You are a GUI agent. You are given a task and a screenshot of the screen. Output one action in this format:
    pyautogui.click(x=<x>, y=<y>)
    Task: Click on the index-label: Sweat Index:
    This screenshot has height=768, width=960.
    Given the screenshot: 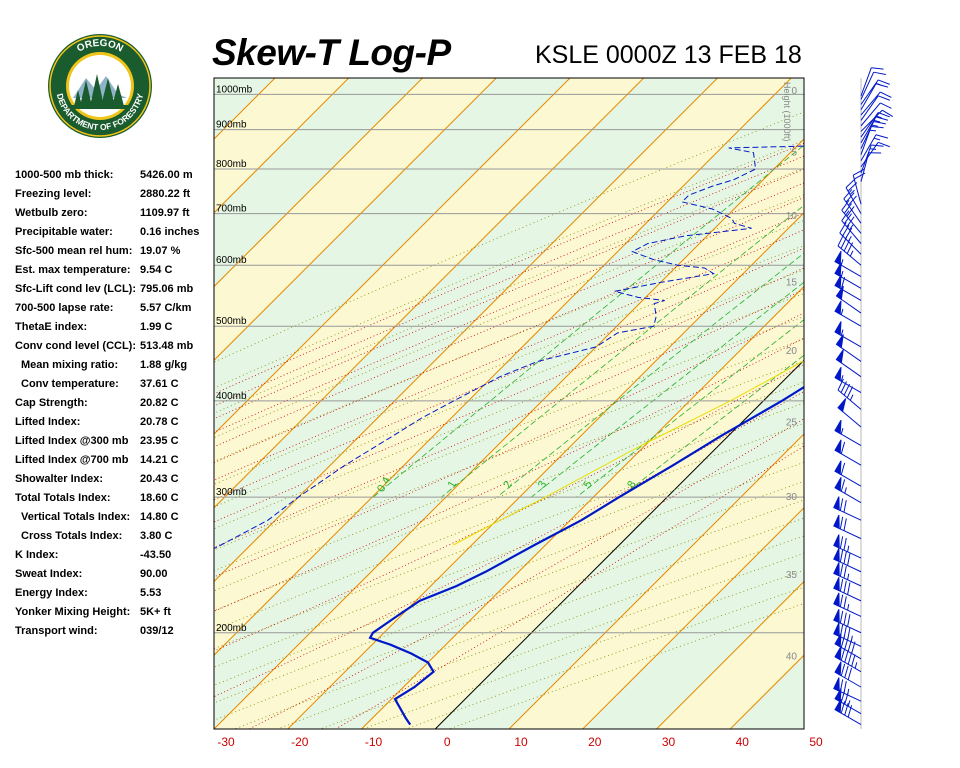 What is the action you would take?
    pyautogui.click(x=49, y=574)
    